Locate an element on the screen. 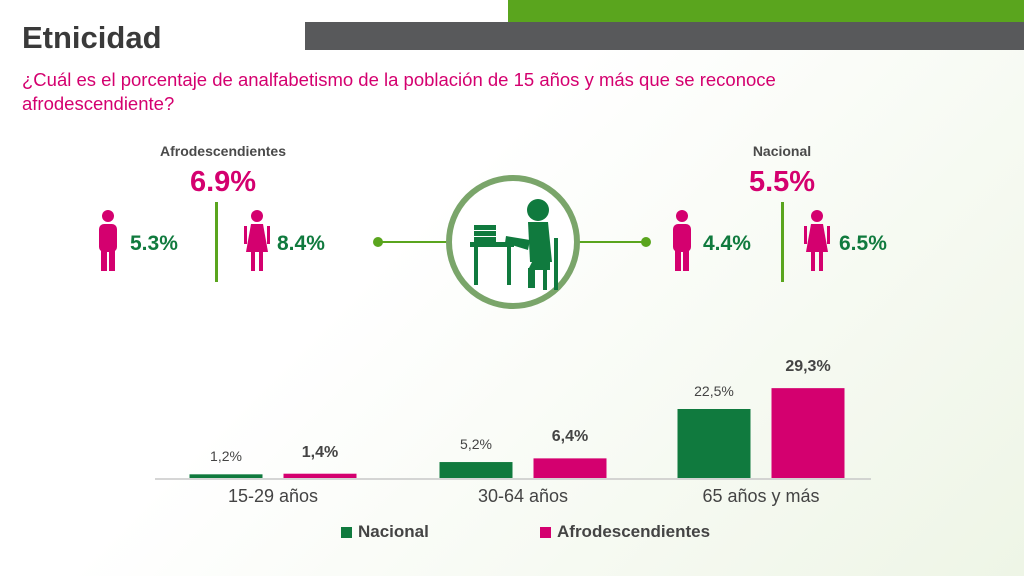  legend-swatch-nacional is located at coordinates (346, 532).